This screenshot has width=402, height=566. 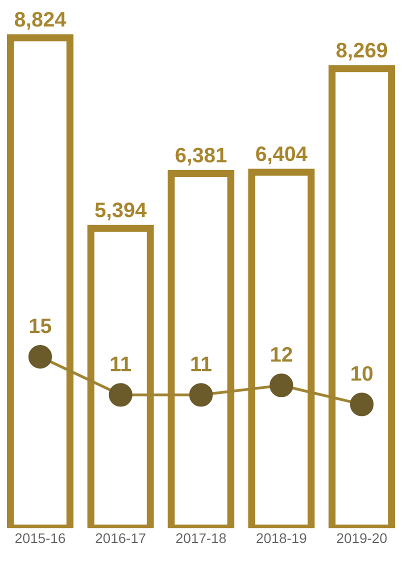 I want to click on data-label: 10, so click(x=362, y=373).